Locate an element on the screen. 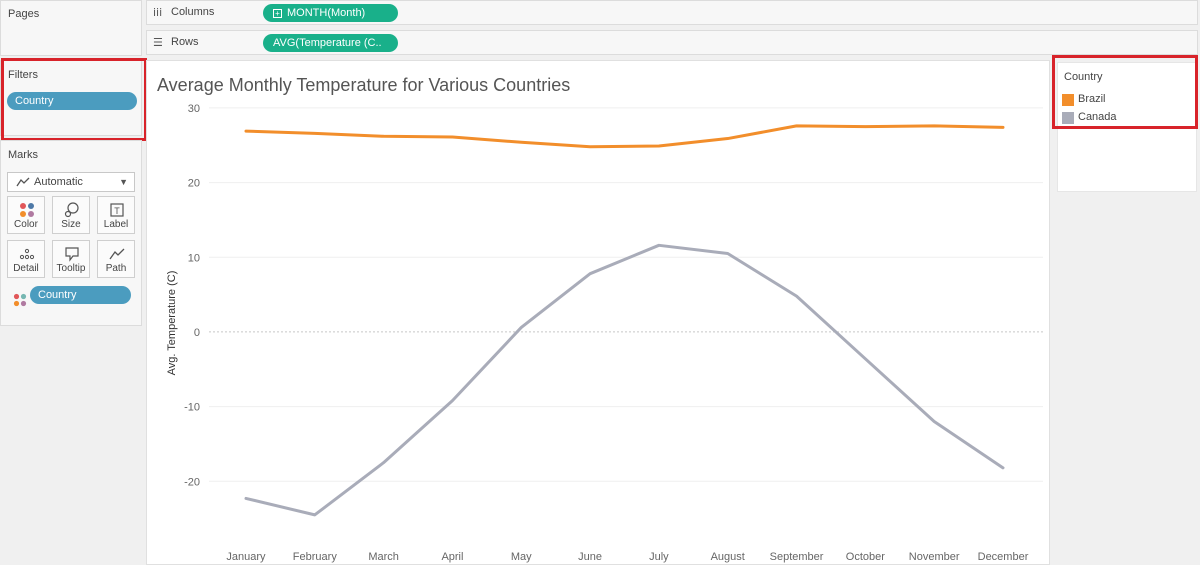 This screenshot has width=1200, height=565. tooltip-button-label: Tooltip is located at coordinates (71, 268).